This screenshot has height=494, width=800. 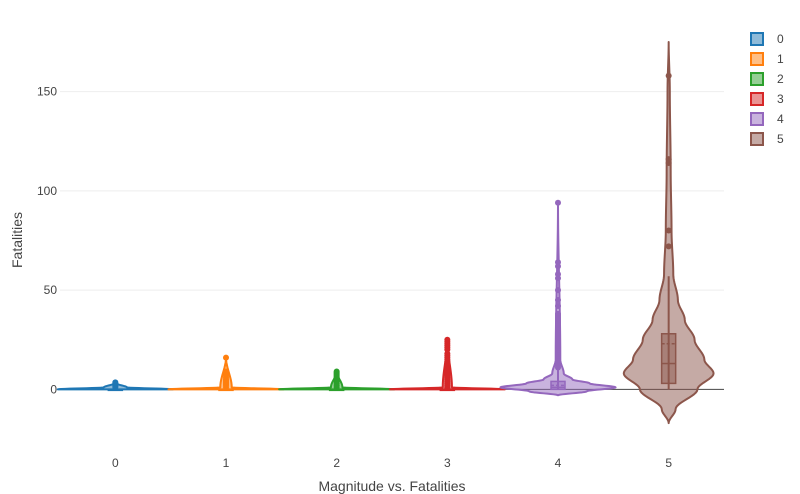 What do you see at coordinates (392, 463) in the screenshot?
I see `x-axis-ticks: 0 1 2 3 4 5` at bounding box center [392, 463].